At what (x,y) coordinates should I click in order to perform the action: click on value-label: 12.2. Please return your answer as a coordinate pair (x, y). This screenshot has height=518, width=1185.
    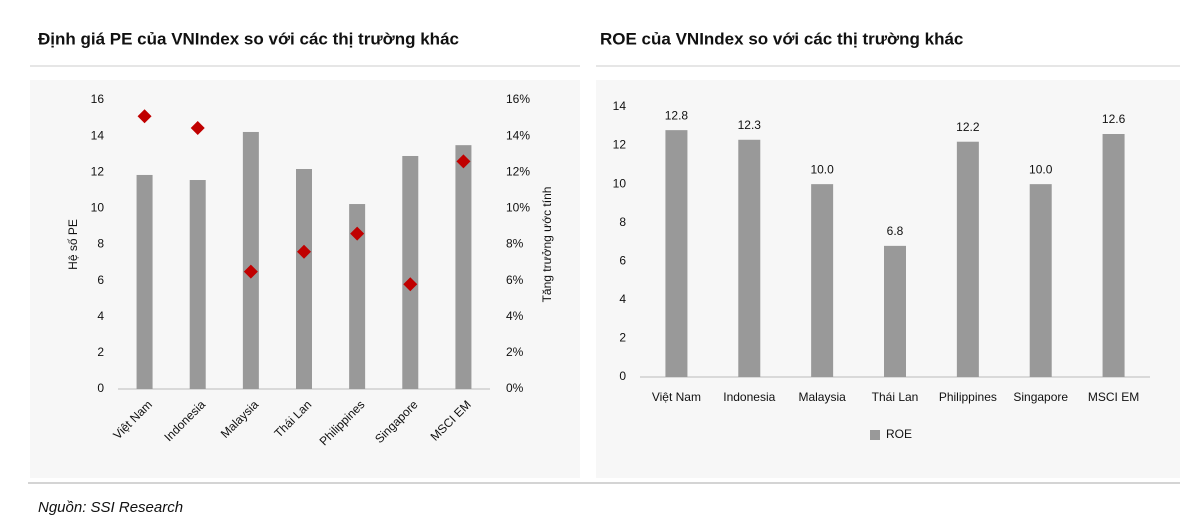
    Looking at the image, I should click on (968, 127).